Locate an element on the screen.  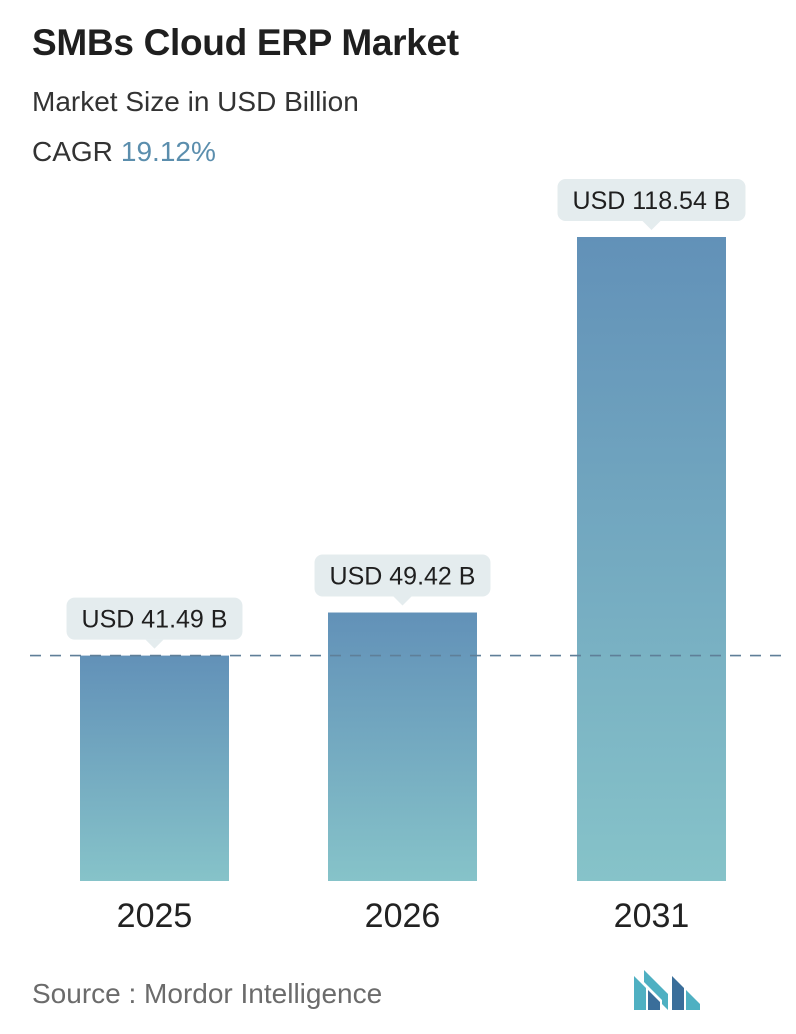
data-label-2025: USD 41.49 B is located at coordinates (155, 620).